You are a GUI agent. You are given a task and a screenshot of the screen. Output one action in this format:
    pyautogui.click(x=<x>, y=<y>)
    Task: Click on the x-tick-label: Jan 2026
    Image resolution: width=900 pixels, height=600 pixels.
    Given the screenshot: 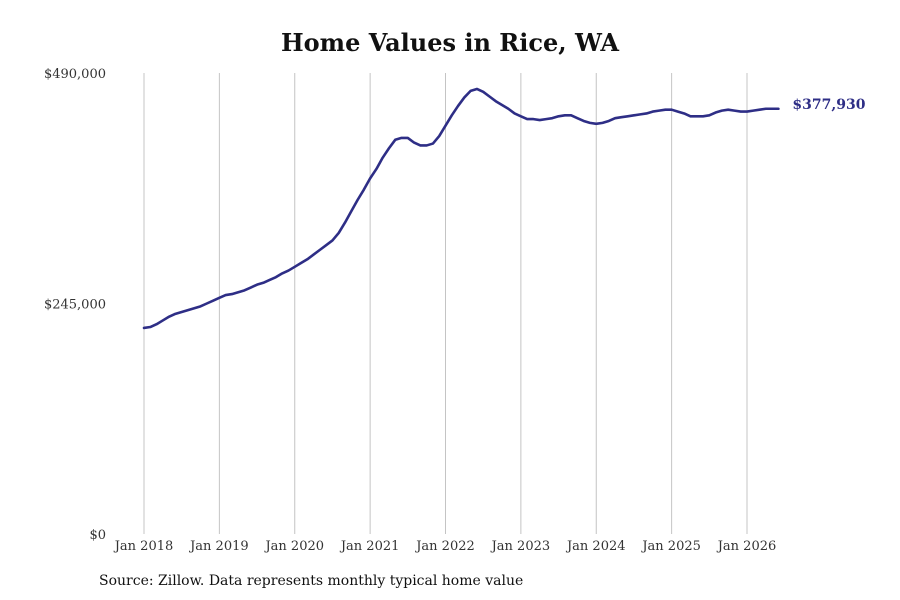 What is the action you would take?
    pyautogui.click(x=746, y=546)
    